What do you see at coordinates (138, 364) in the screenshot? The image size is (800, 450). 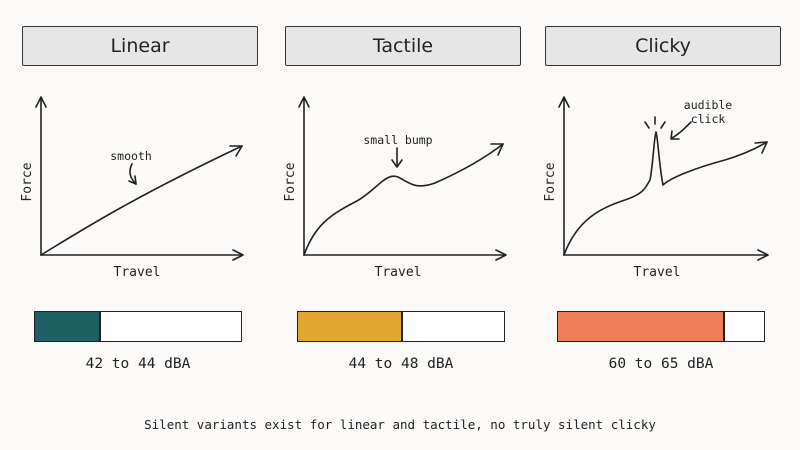 I see `linear-sound-range: 42 to 44 dBA` at bounding box center [138, 364].